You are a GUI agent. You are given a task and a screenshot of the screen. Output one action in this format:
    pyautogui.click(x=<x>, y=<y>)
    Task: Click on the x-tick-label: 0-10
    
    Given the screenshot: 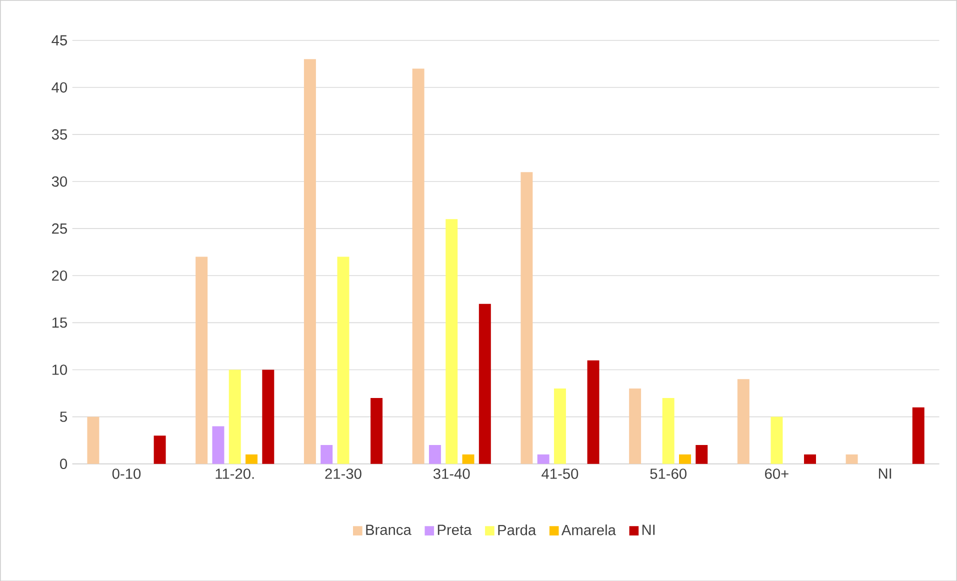 What is the action you would take?
    pyautogui.click(x=126, y=473)
    